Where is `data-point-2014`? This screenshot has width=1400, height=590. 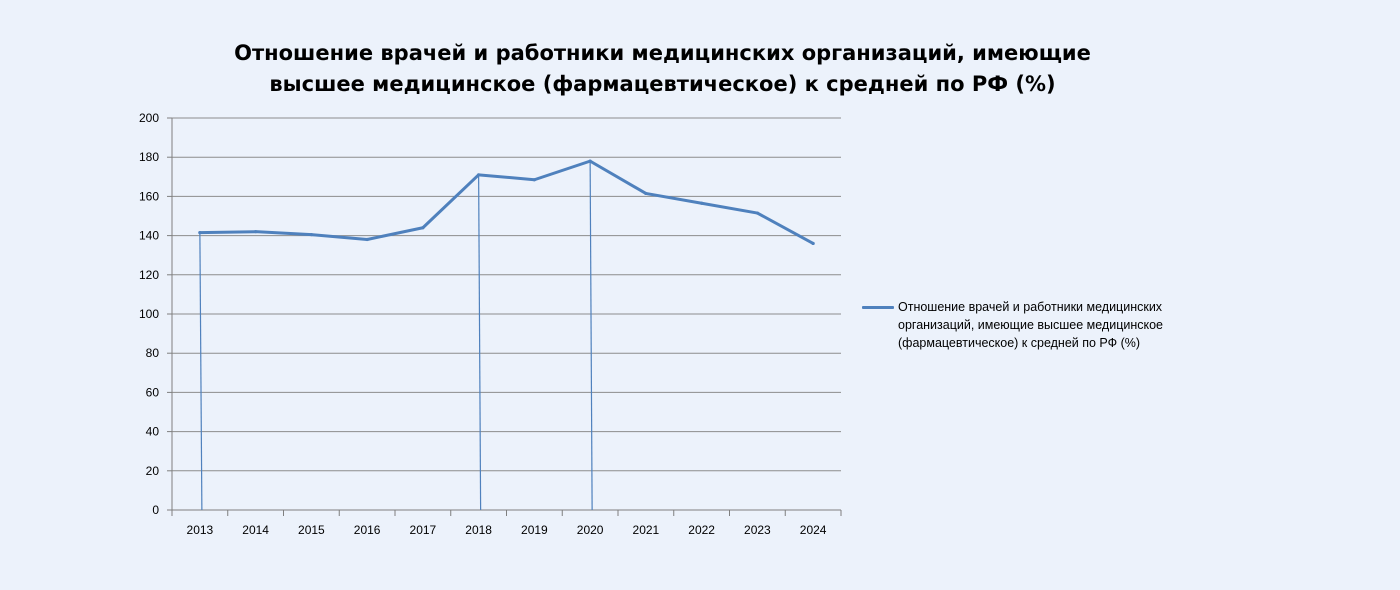
data-point-2014 is located at coordinates (256, 232).